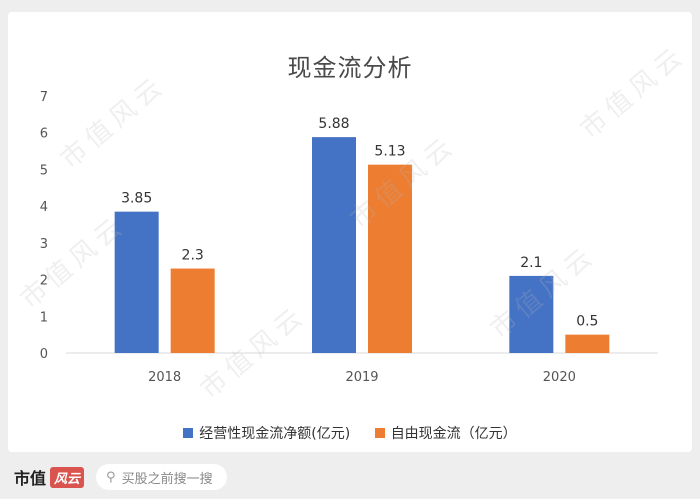 This screenshot has height=499, width=700. Describe the element at coordinates (44, 317) in the screenshot. I see `y-tick-label: 1` at that location.